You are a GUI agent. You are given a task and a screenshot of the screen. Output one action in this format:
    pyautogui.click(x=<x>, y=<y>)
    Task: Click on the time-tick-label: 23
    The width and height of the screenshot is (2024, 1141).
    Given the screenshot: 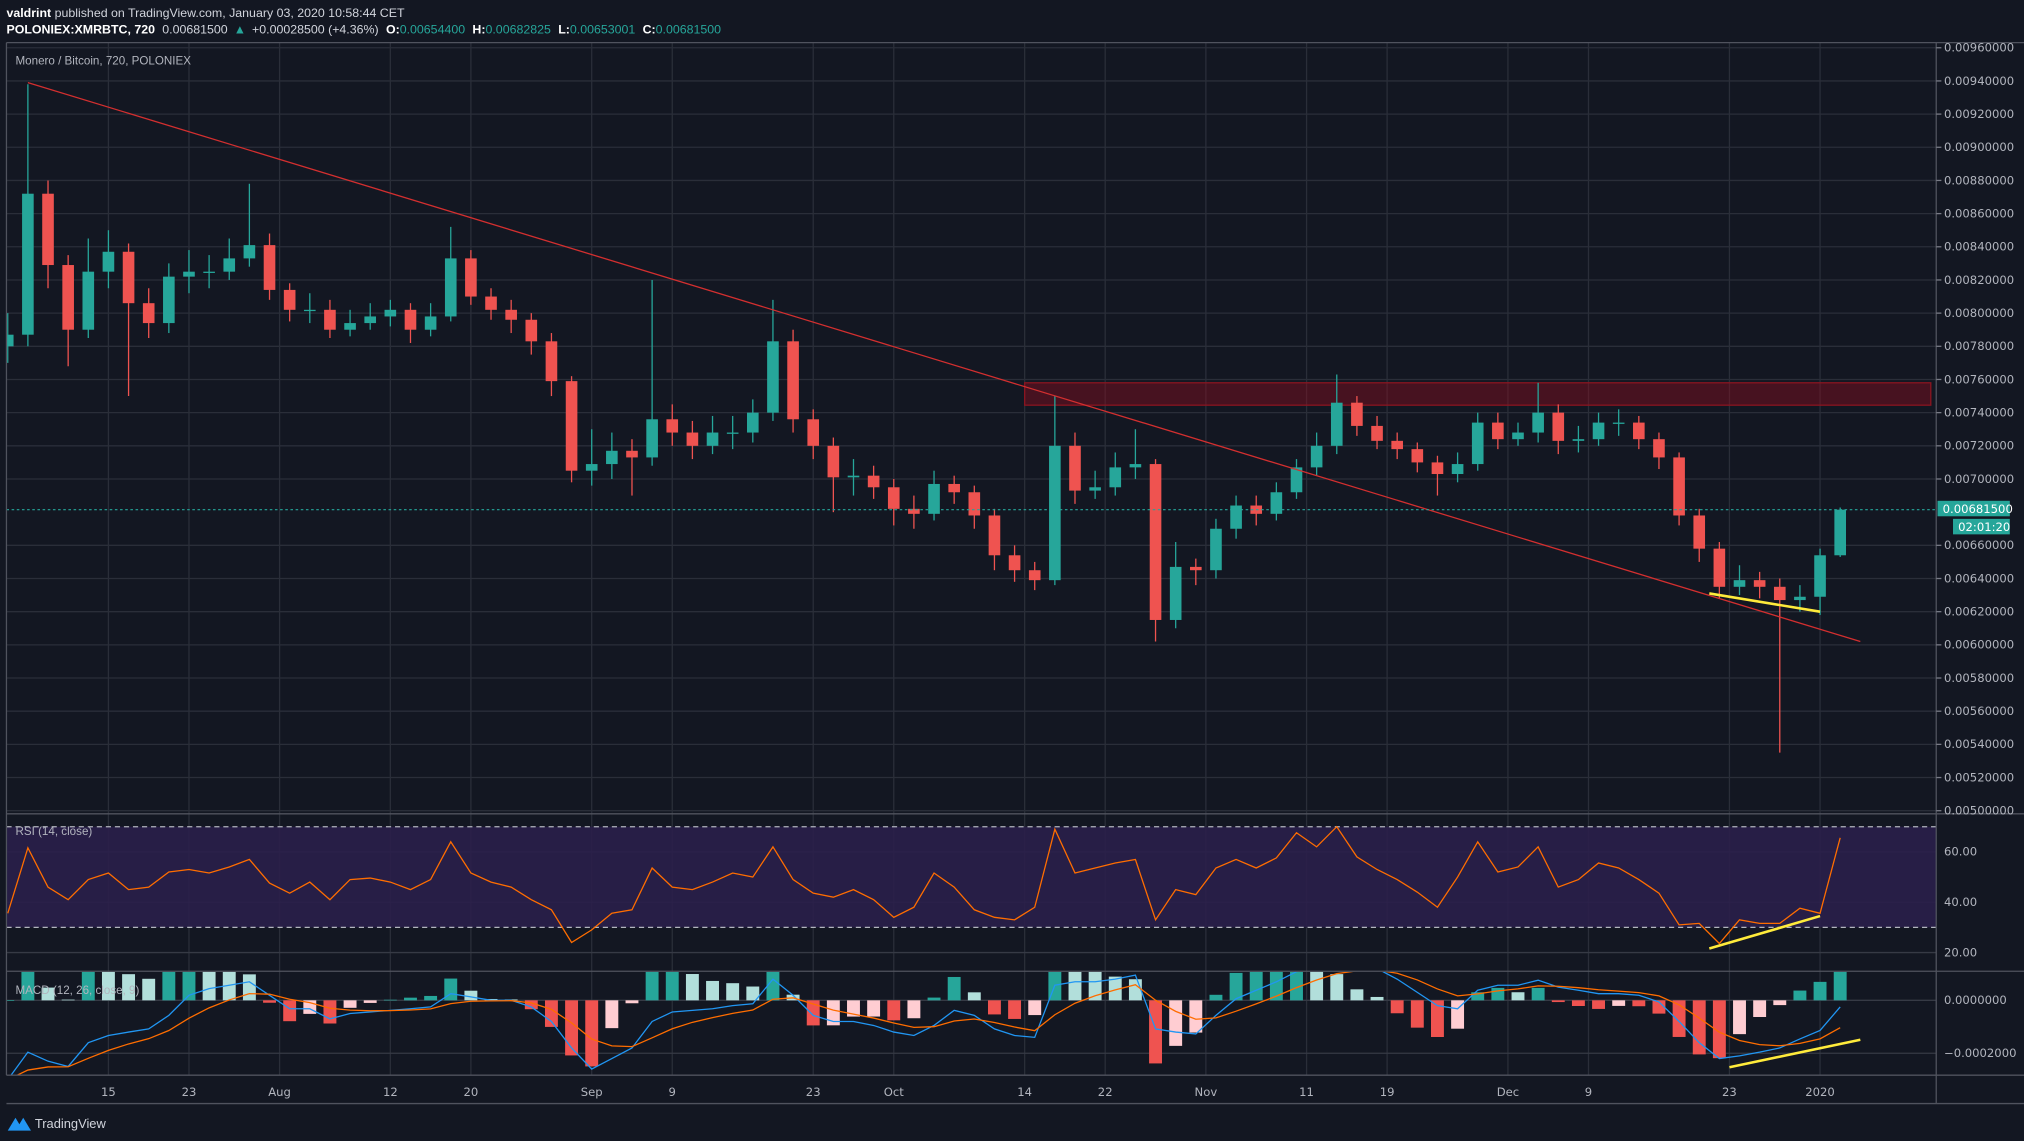 What is the action you would take?
    pyautogui.click(x=813, y=1092)
    